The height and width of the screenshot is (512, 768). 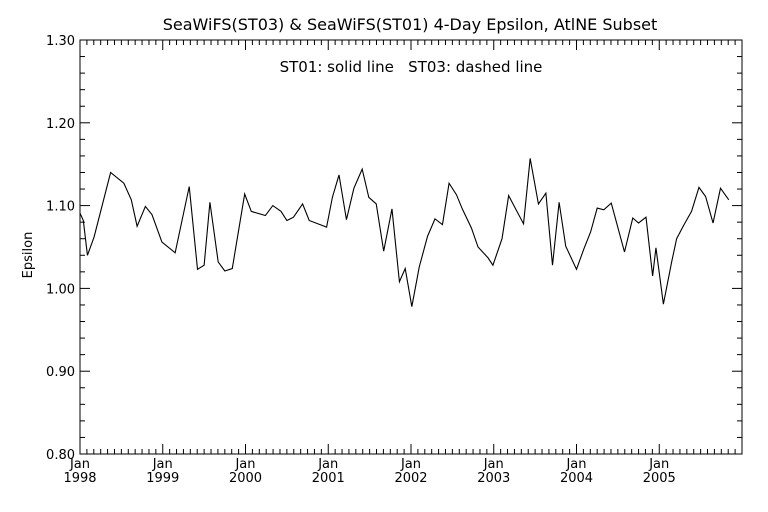 What do you see at coordinates (60, 207) in the screenshot?
I see `y-tick-label: 1.10` at bounding box center [60, 207].